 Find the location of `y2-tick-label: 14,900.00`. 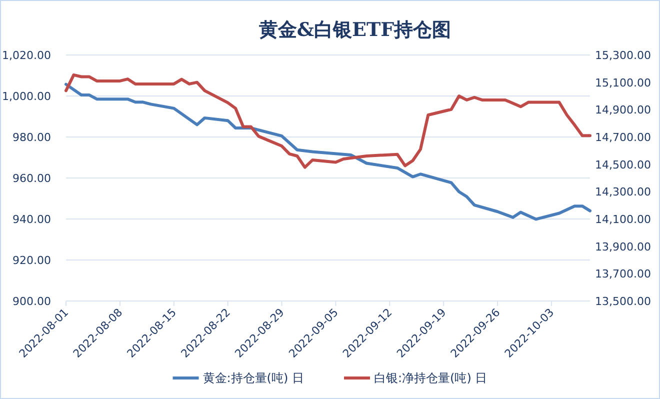

y2-tick-label: 14,900.00 is located at coordinates (623, 110).